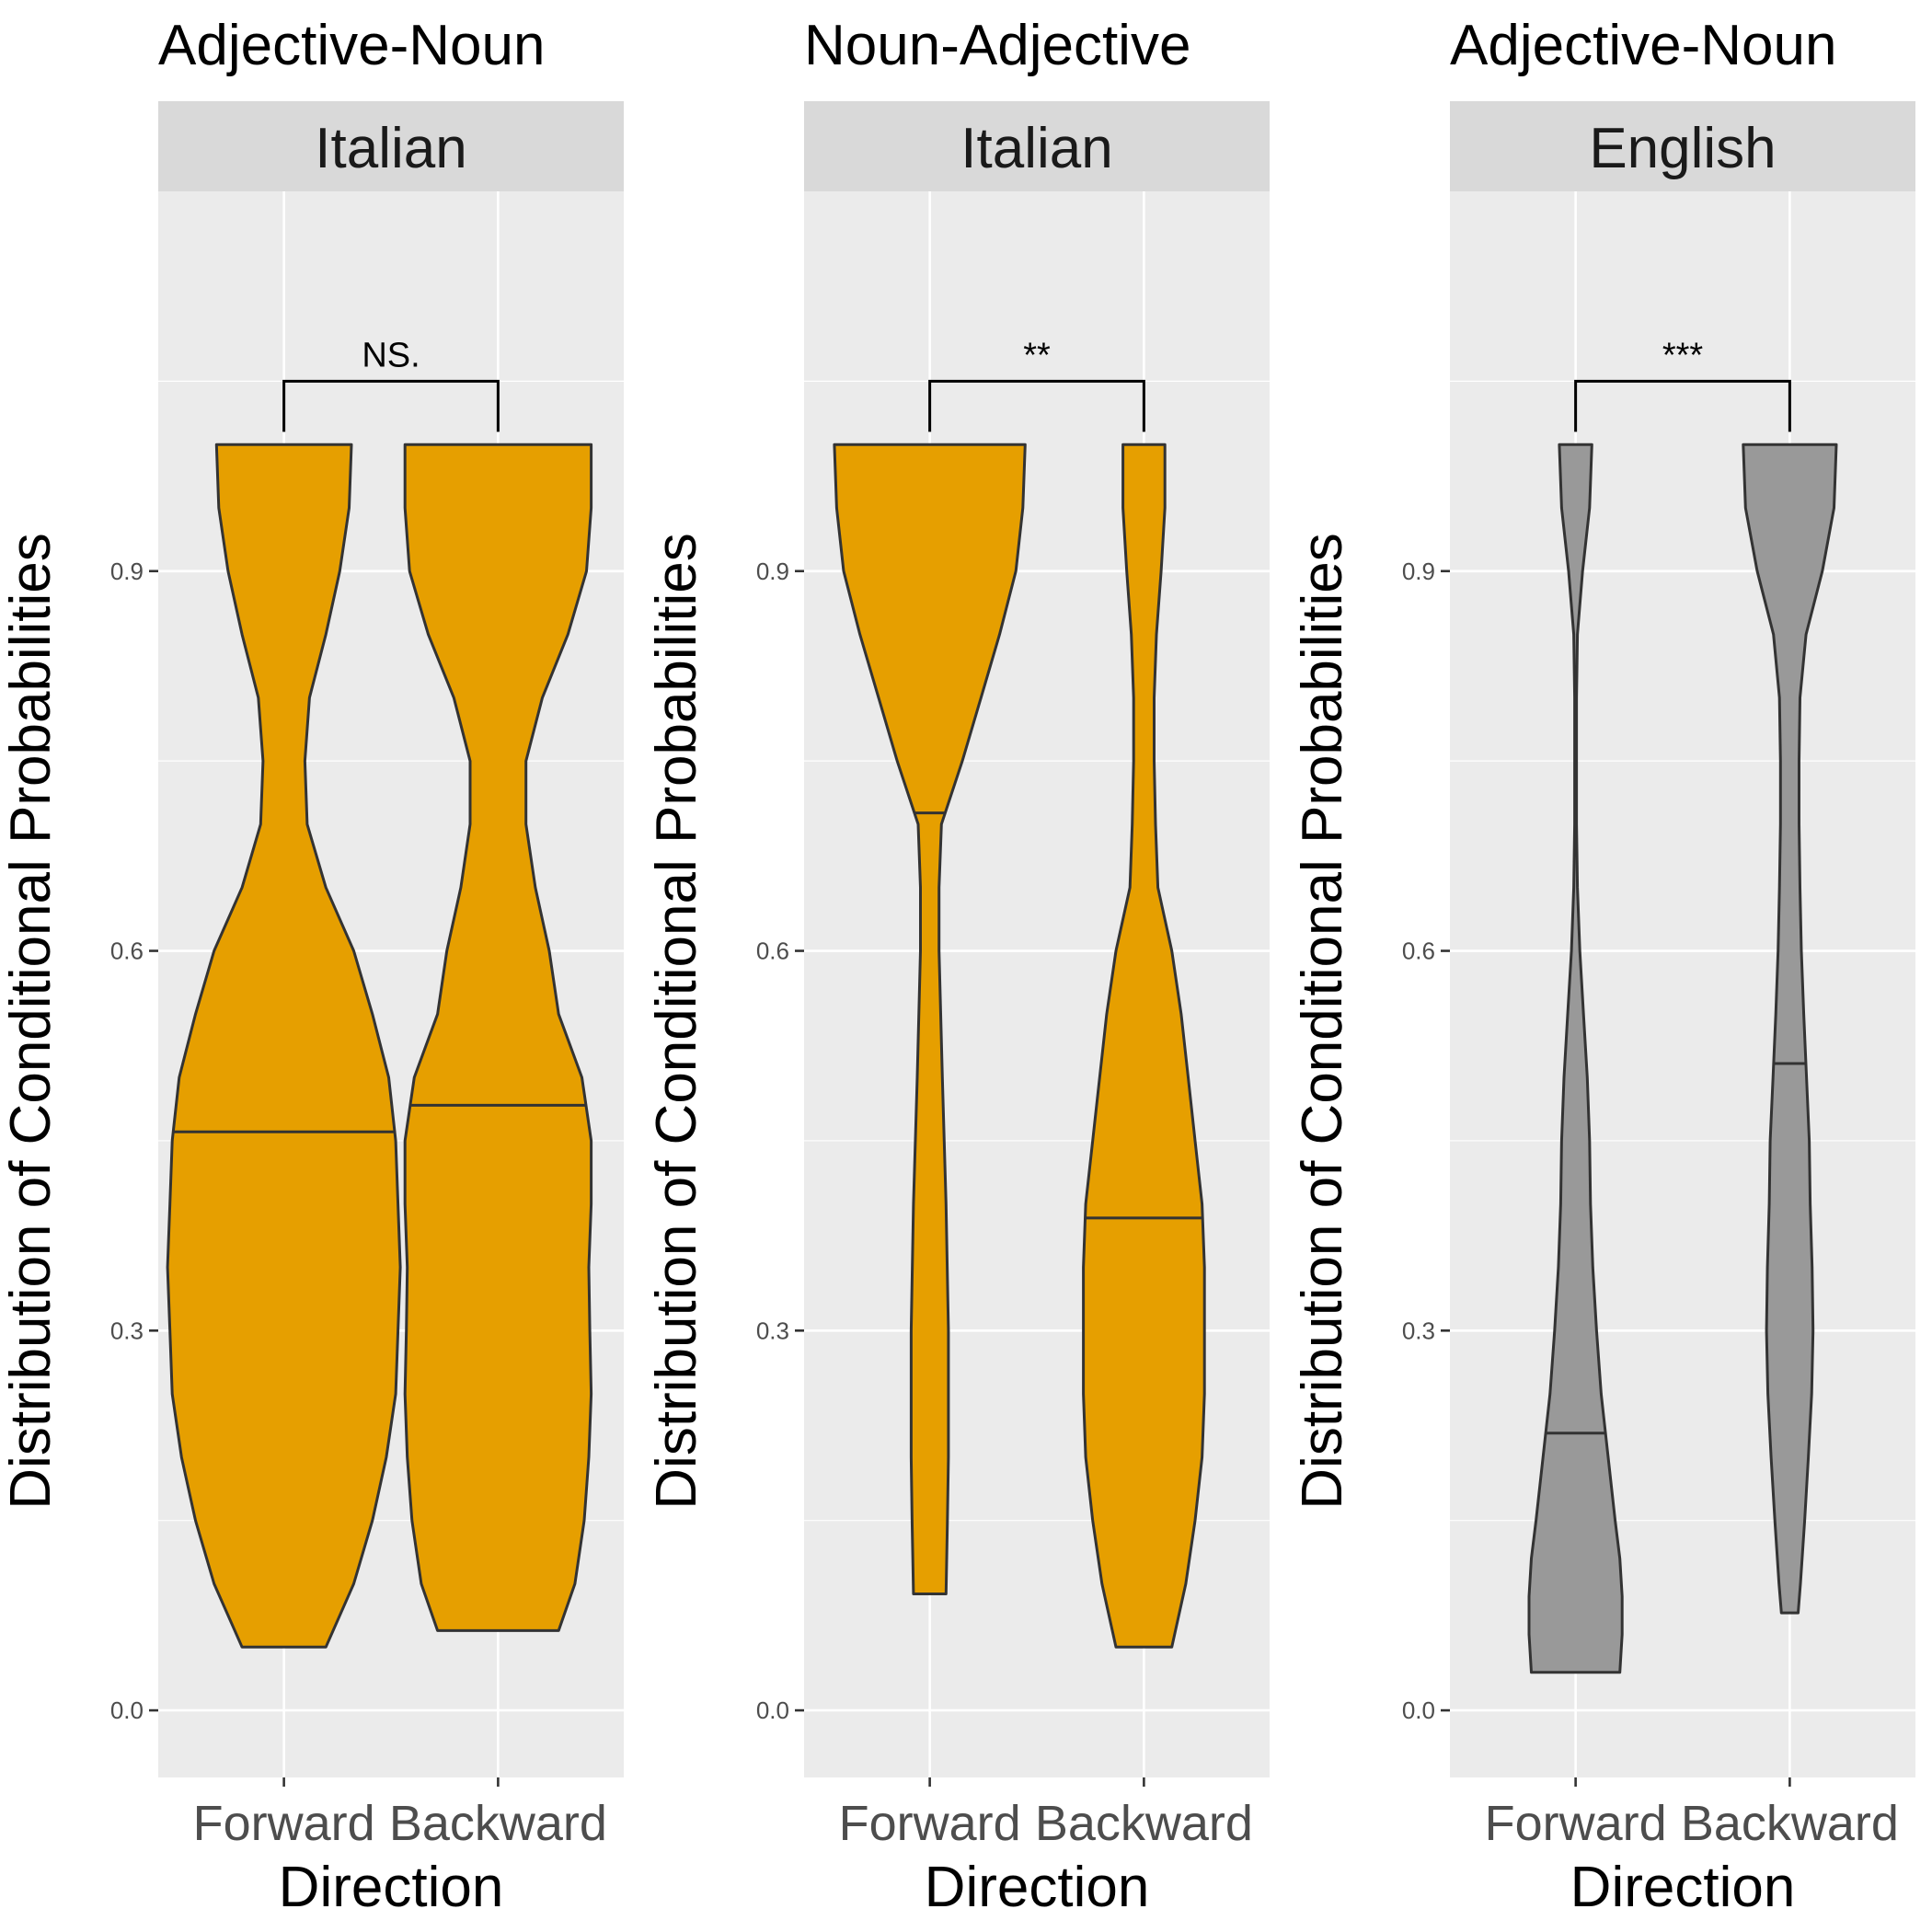 This screenshot has height=1932, width=1932. What do you see at coordinates (1683, 355) in the screenshot?
I see `significance-label: ***` at bounding box center [1683, 355].